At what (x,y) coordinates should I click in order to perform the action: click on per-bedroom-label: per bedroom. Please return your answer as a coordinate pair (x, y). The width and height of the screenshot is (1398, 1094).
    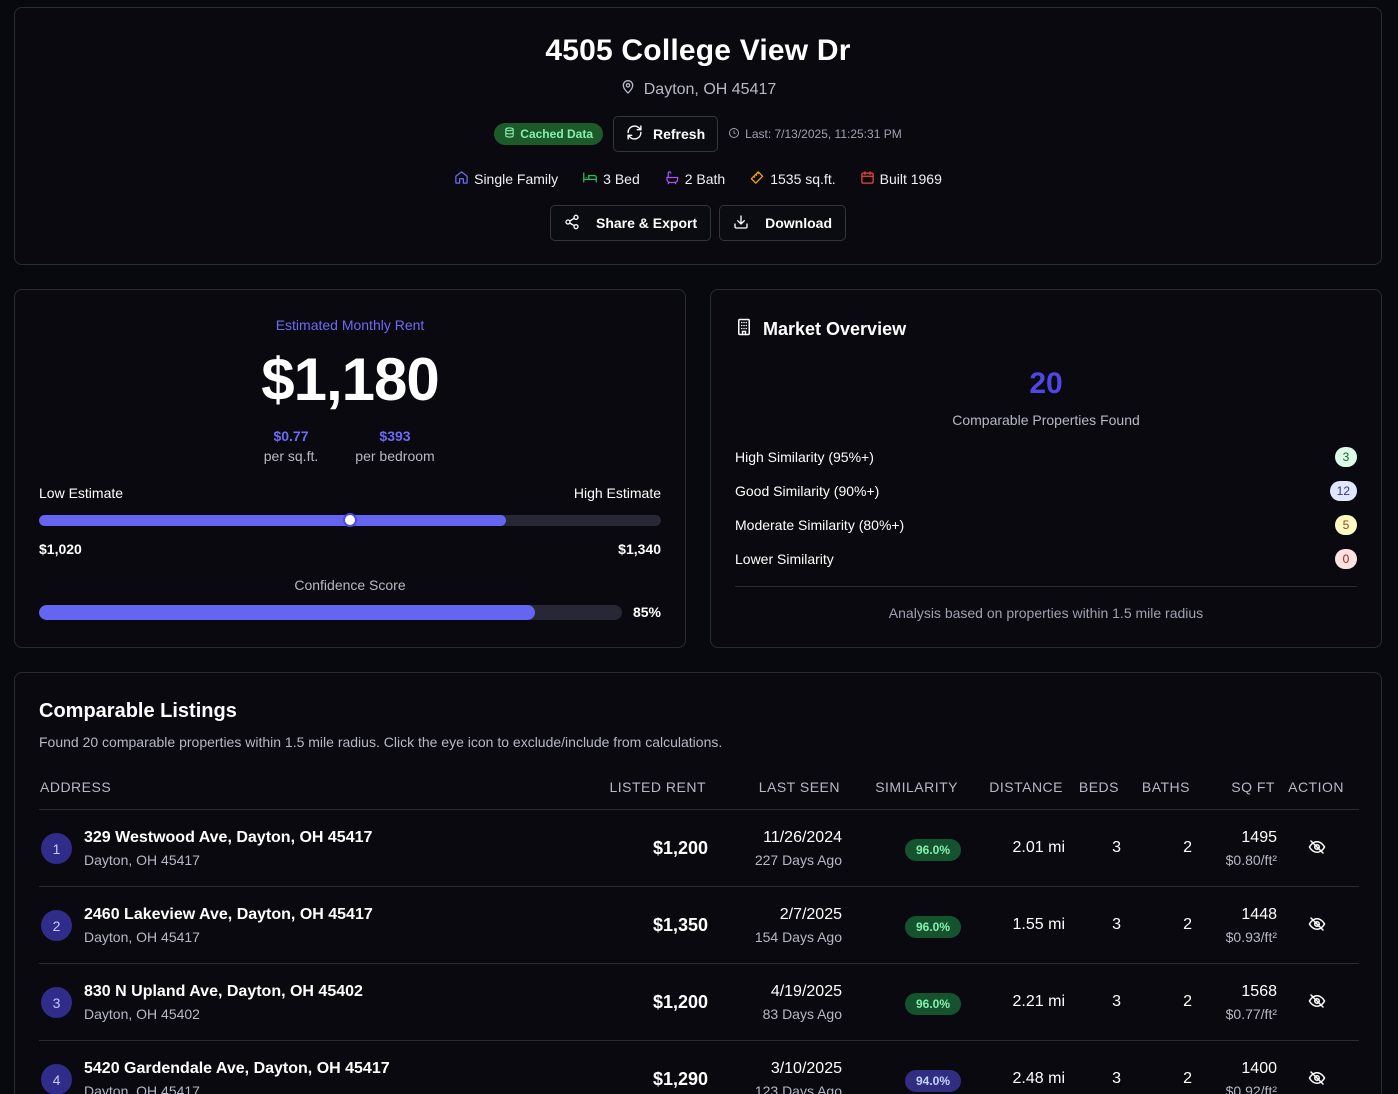
    Looking at the image, I should click on (395, 456).